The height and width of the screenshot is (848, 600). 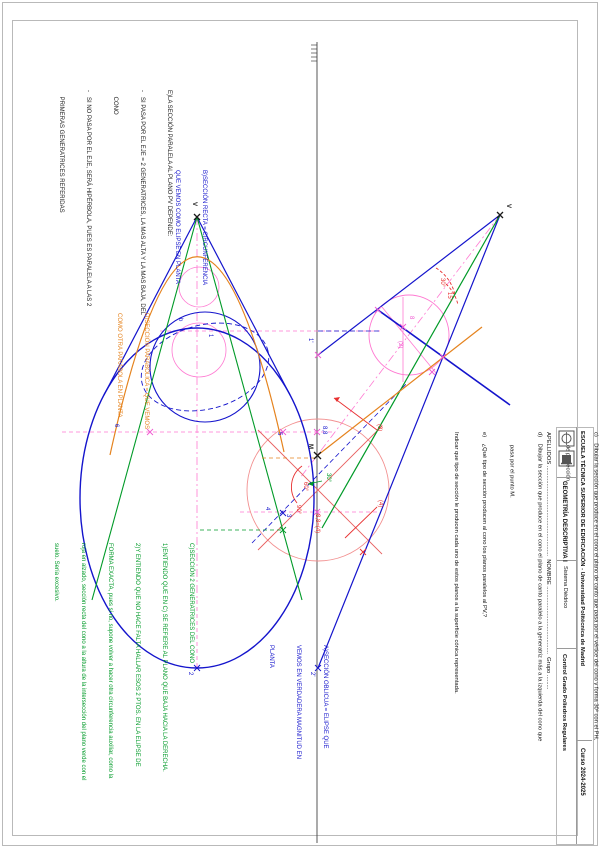 I want to click on statement-item-d2: pasa por el punto M., so click(x=511, y=465).